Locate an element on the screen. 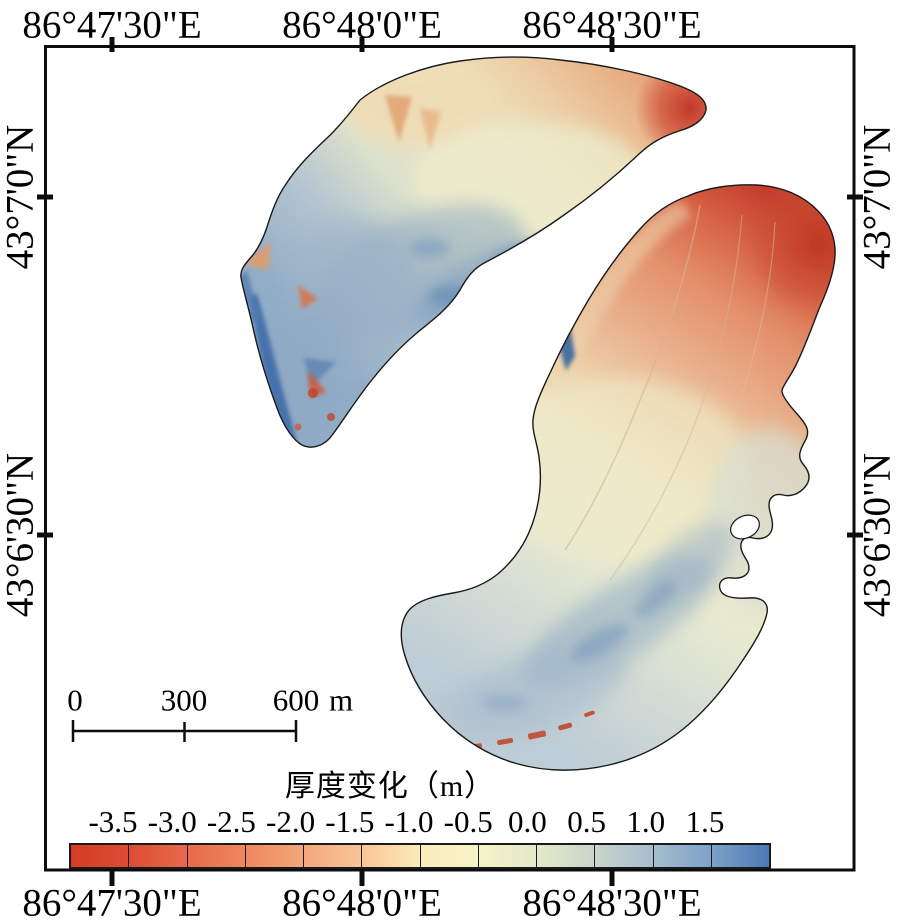 The height and width of the screenshot is (922, 897). east-glacier-hole is located at coordinates (745, 527).